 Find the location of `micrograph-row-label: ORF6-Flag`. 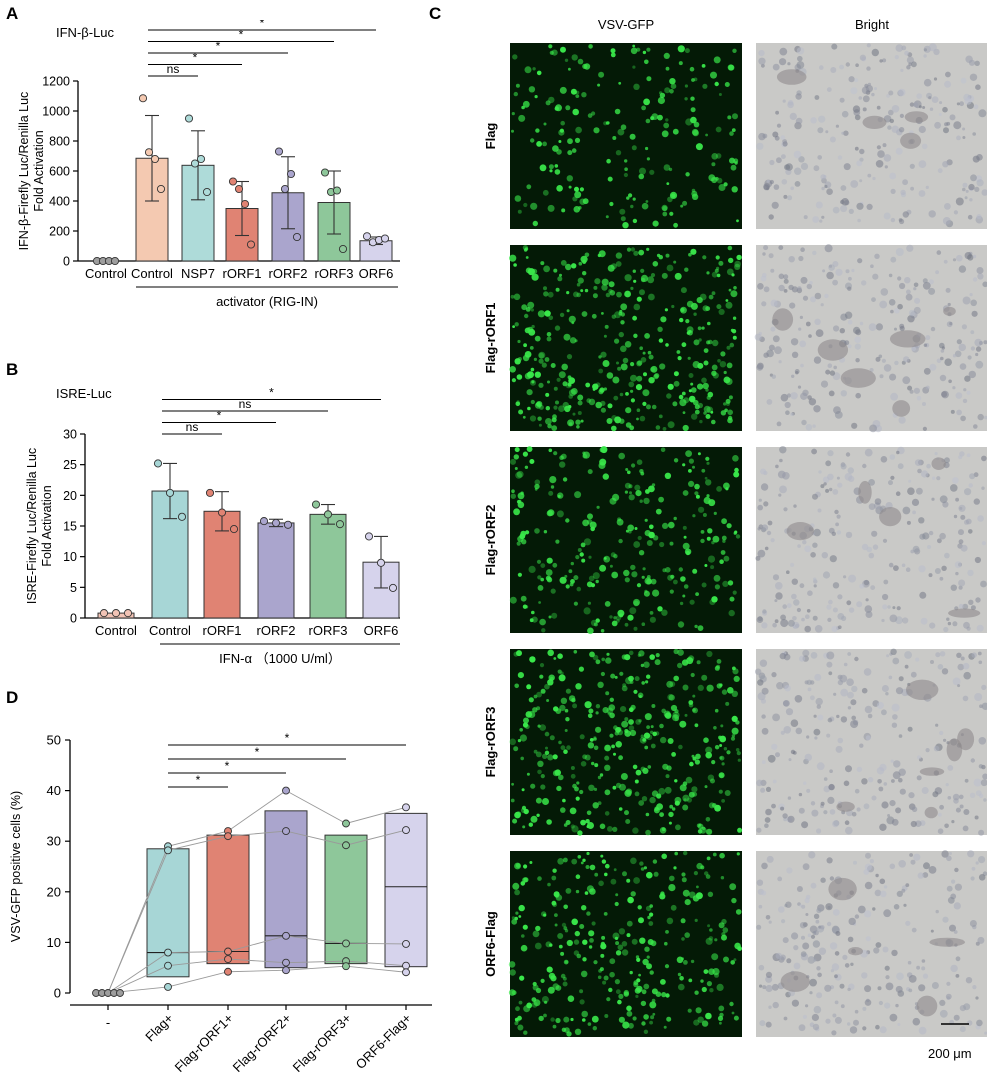

micrograph-row-label: ORF6-Flag is located at coordinates (490, 944).